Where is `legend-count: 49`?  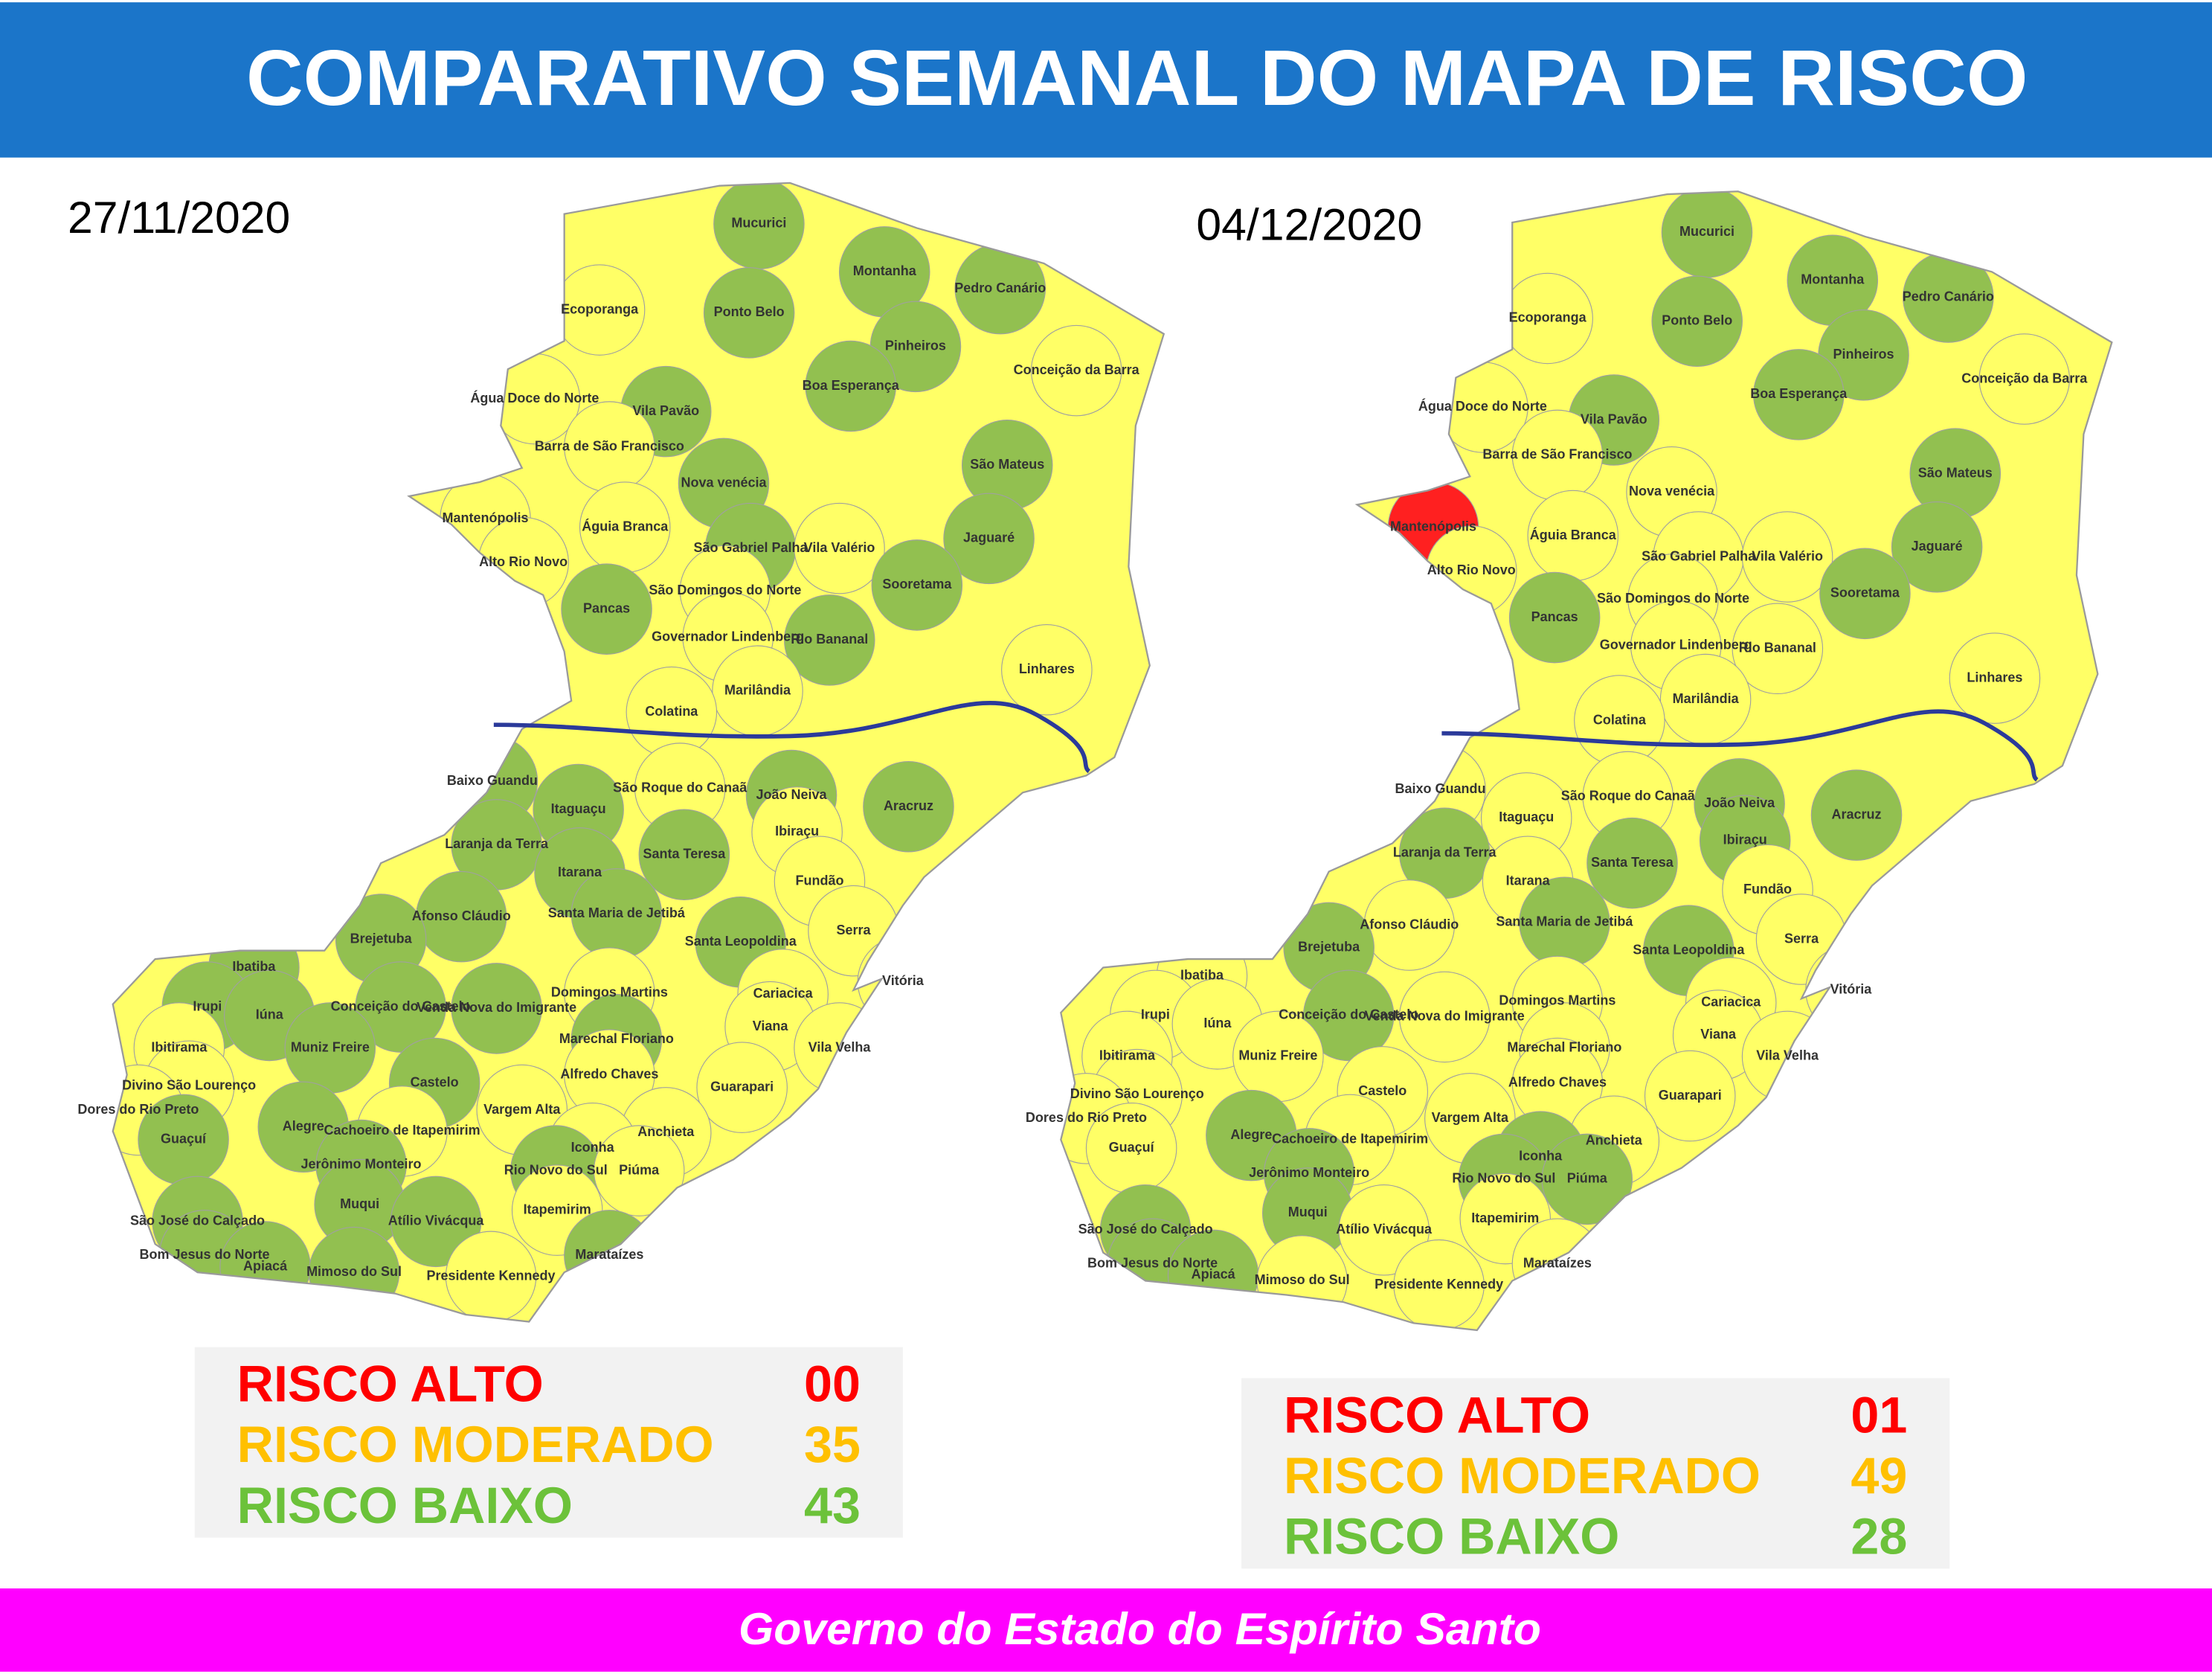
legend-count: 49 is located at coordinates (1879, 1476).